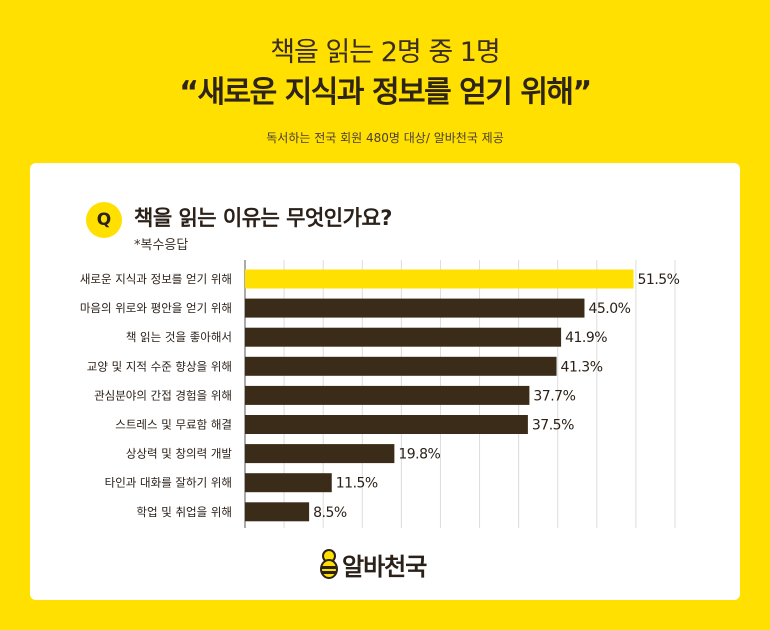 The height and width of the screenshot is (630, 770). I want to click on category-label: 책 읽는 것을 좋아해서, so click(179, 337).